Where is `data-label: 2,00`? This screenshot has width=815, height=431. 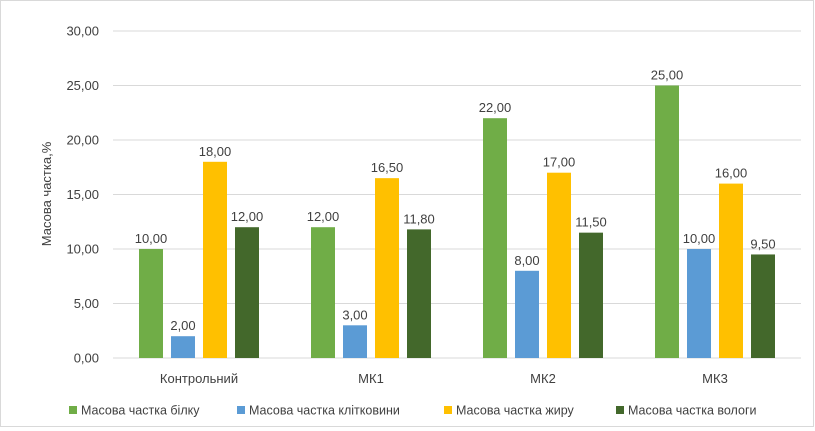 data-label: 2,00 is located at coordinates (182, 325).